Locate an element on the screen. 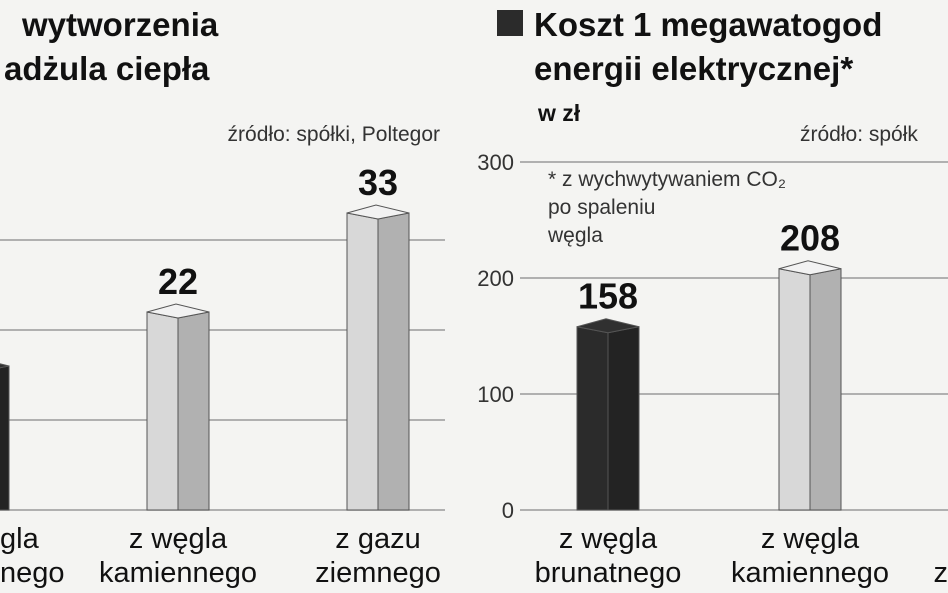  x-tick-label: z is located at coordinates (941, 573).